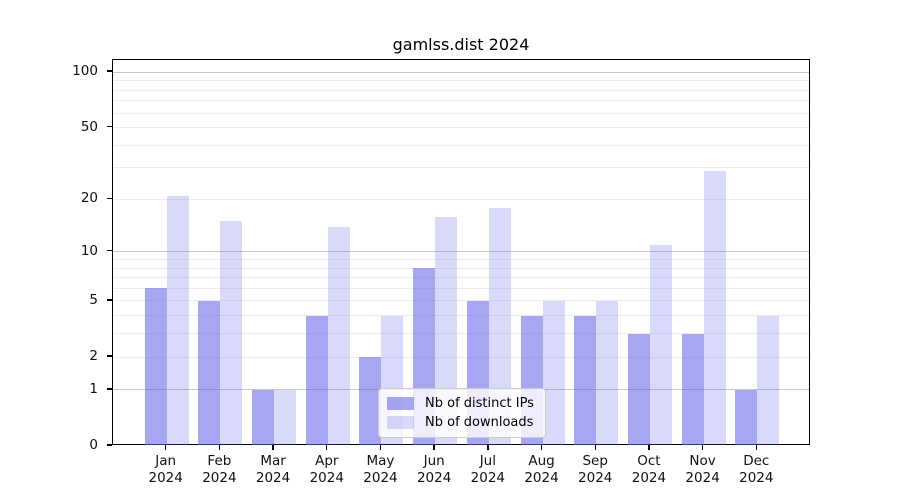 This screenshot has width=900, height=500. What do you see at coordinates (370, 401) in the screenshot?
I see `bar-may-distinct-ips` at bounding box center [370, 401].